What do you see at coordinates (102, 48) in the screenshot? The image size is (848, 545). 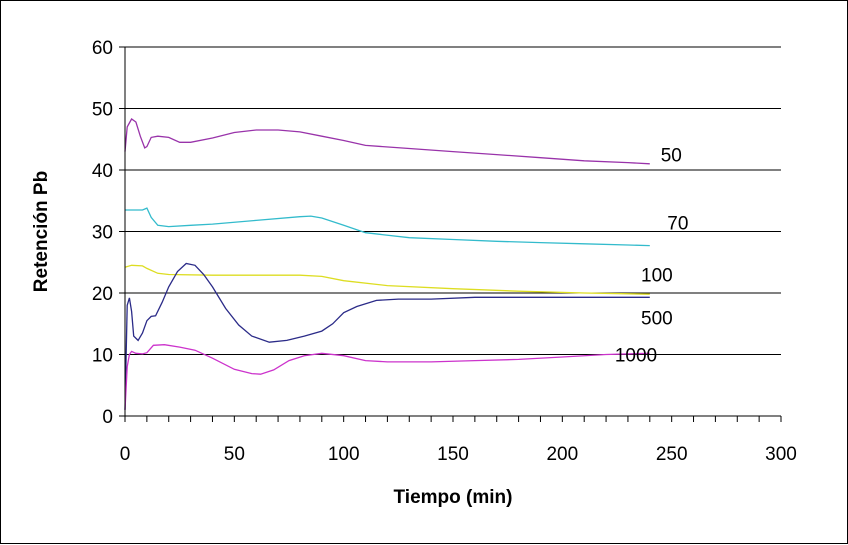 I see `y-tick-label-60: 60` at bounding box center [102, 48].